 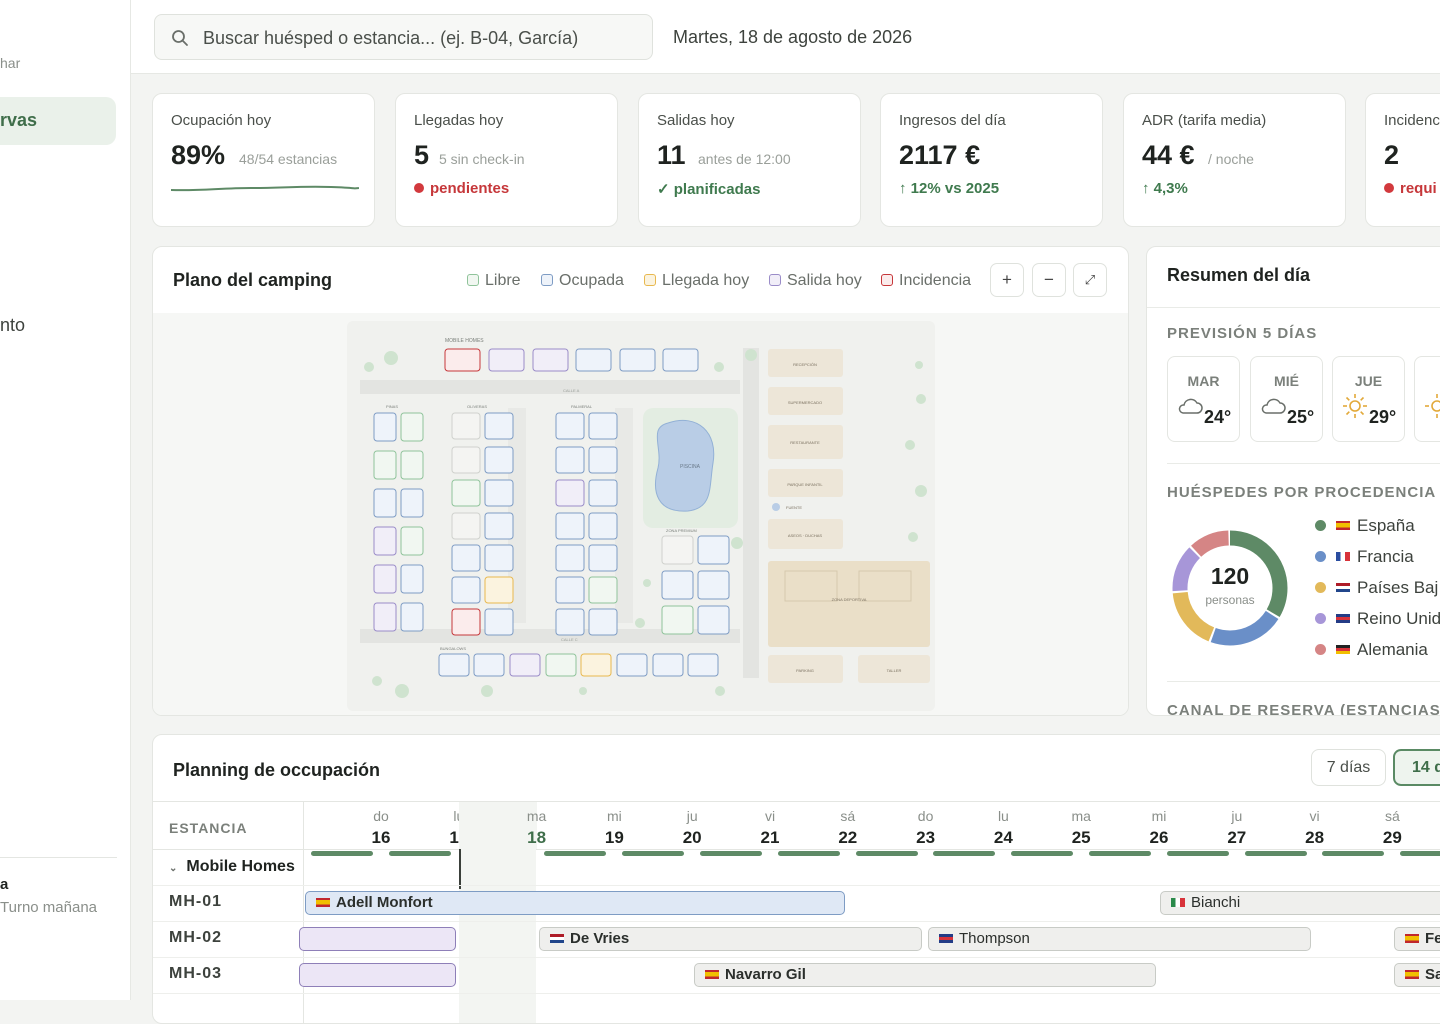 I want to click on search-box, so click(x=403, y=37).